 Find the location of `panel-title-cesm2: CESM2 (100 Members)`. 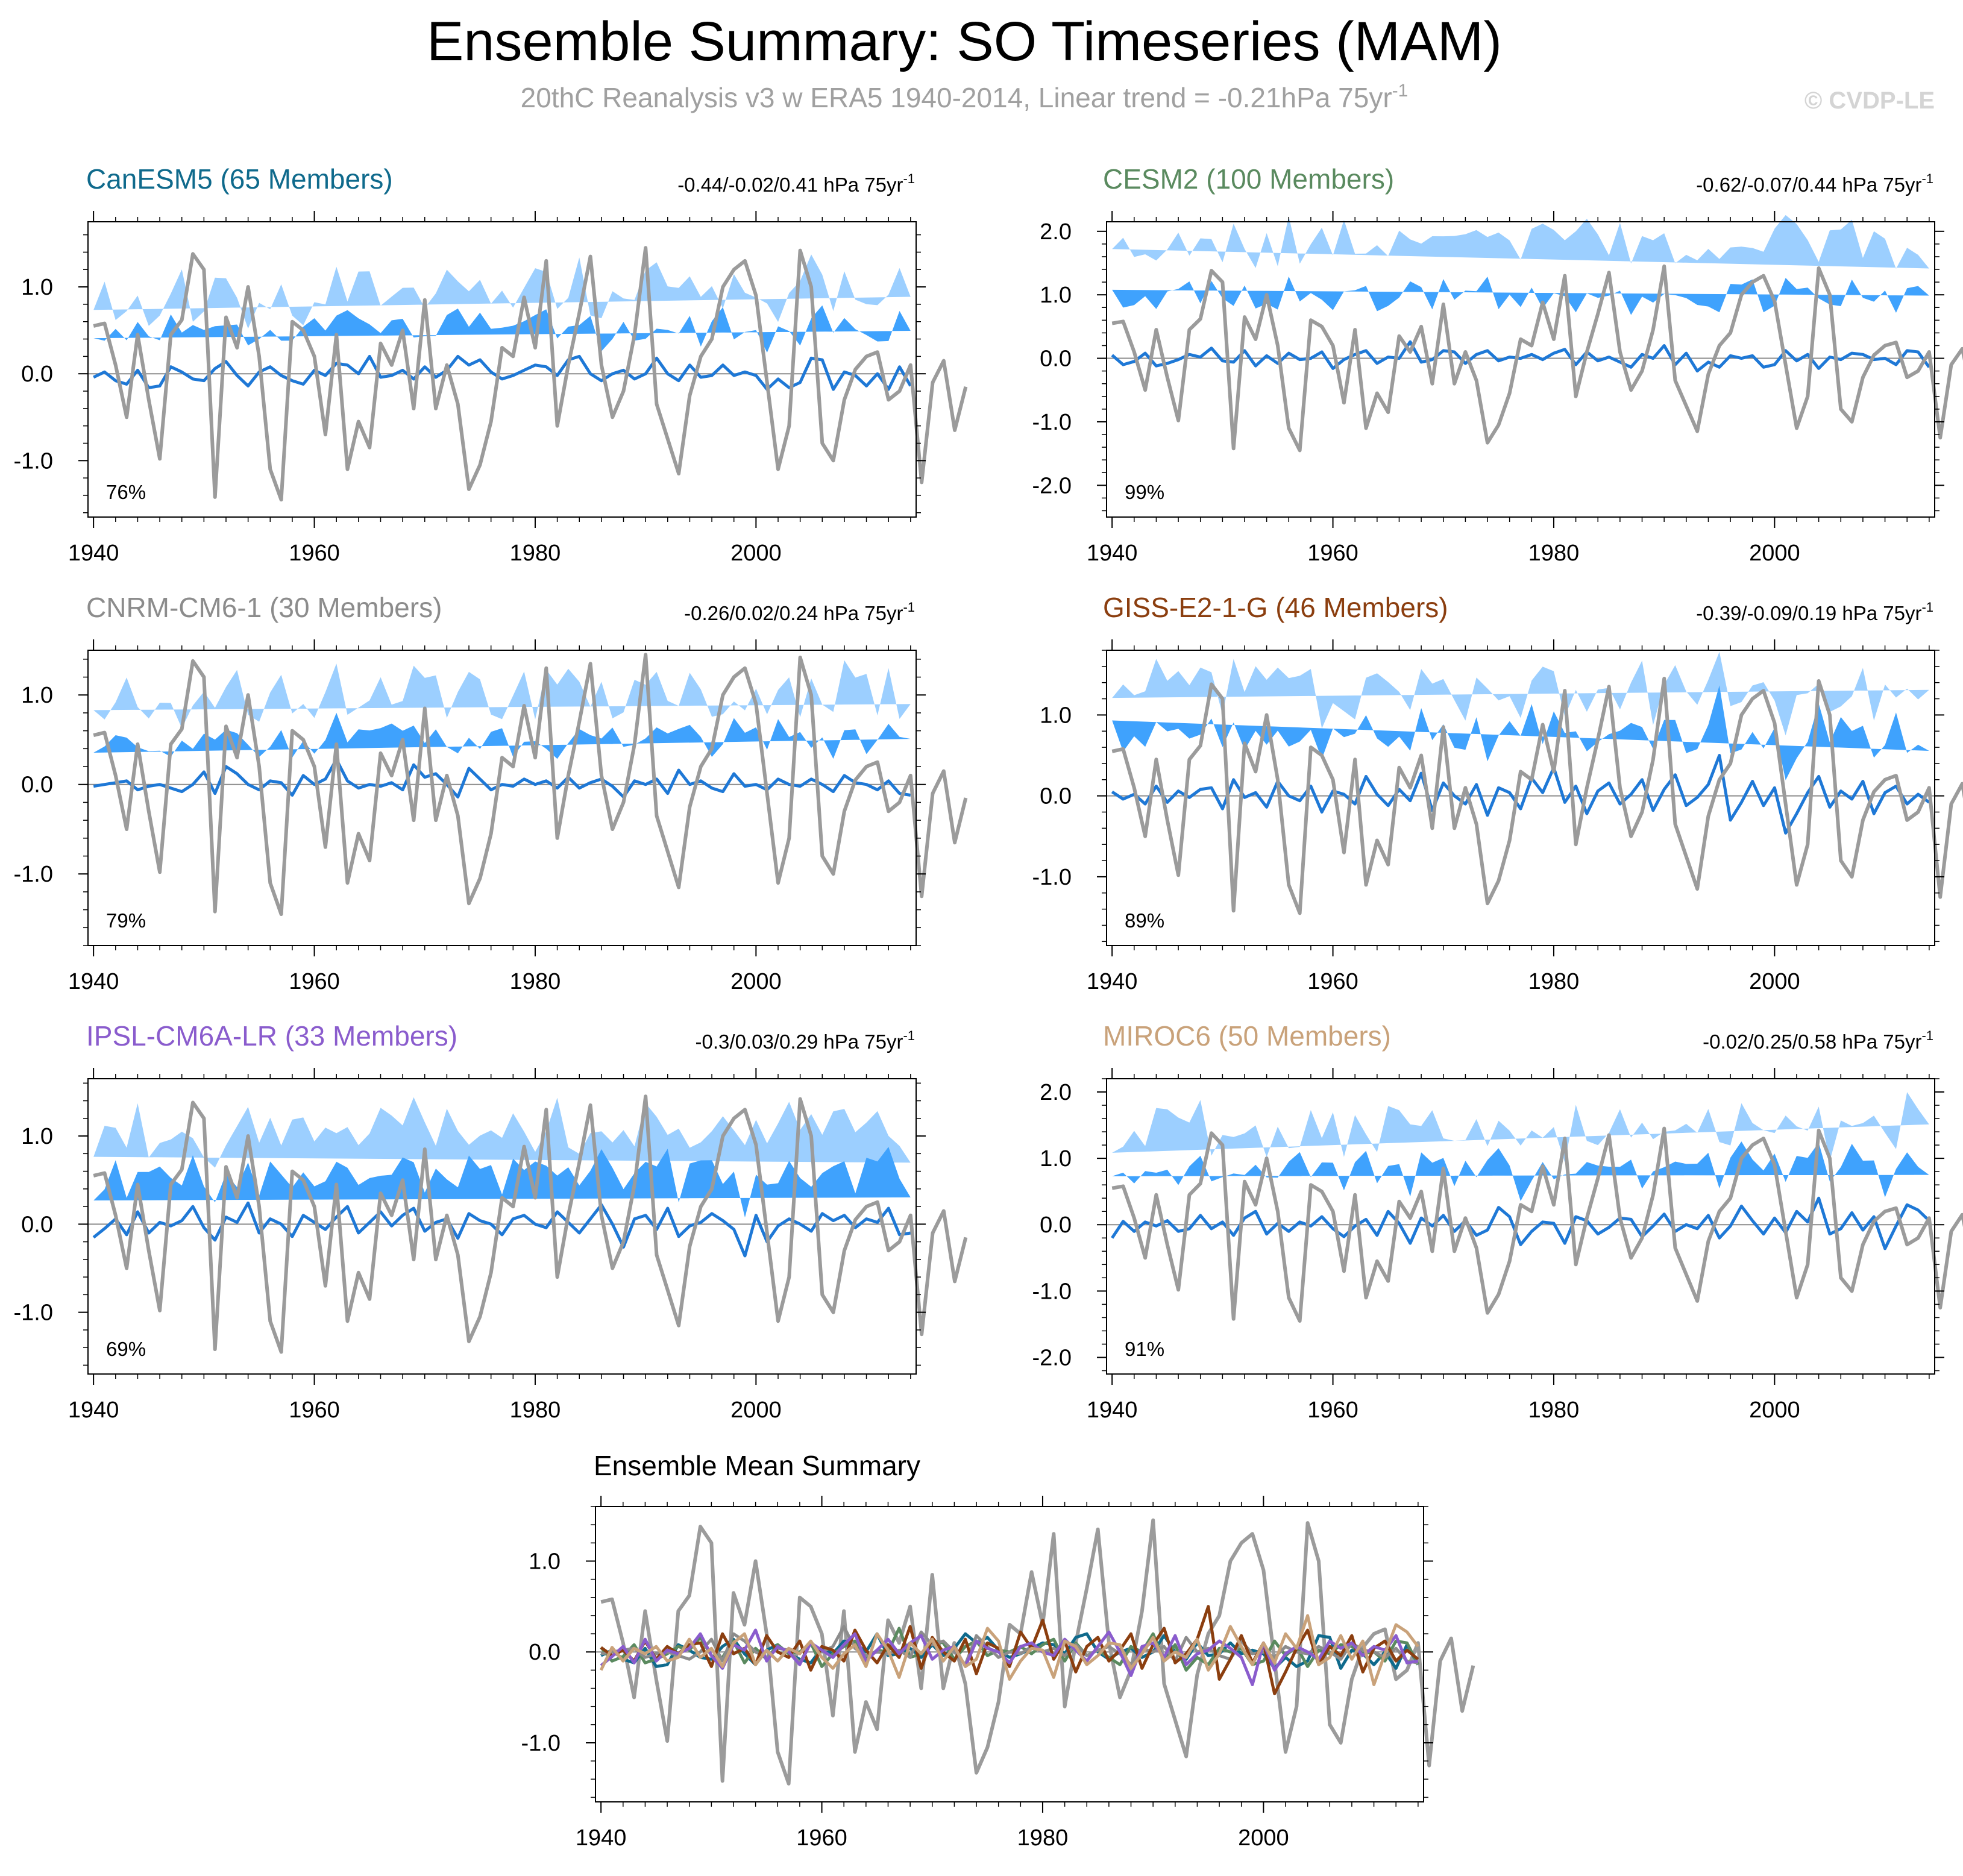

panel-title-cesm2: CESM2 (100 Members) is located at coordinates (1248, 179).